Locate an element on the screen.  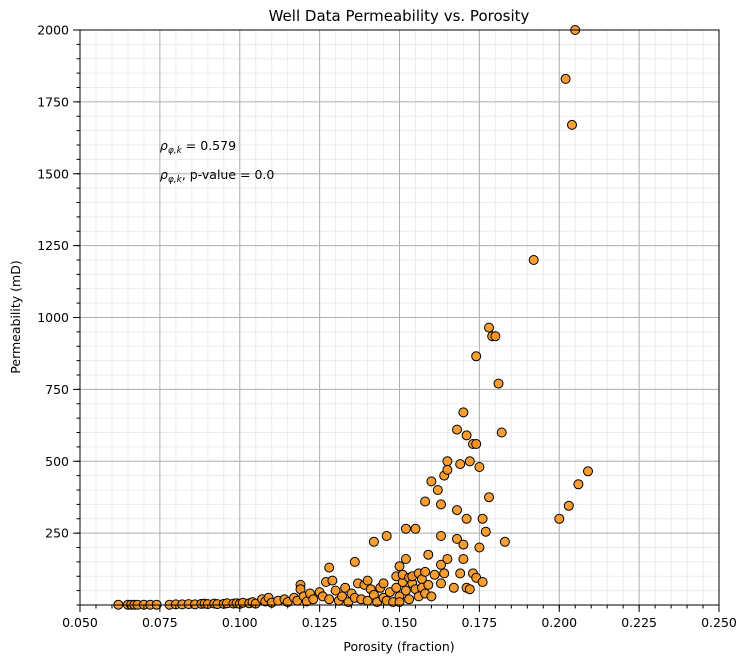
annotation-text: ρφ,k, p-value = 0.0 is located at coordinates (217, 176).